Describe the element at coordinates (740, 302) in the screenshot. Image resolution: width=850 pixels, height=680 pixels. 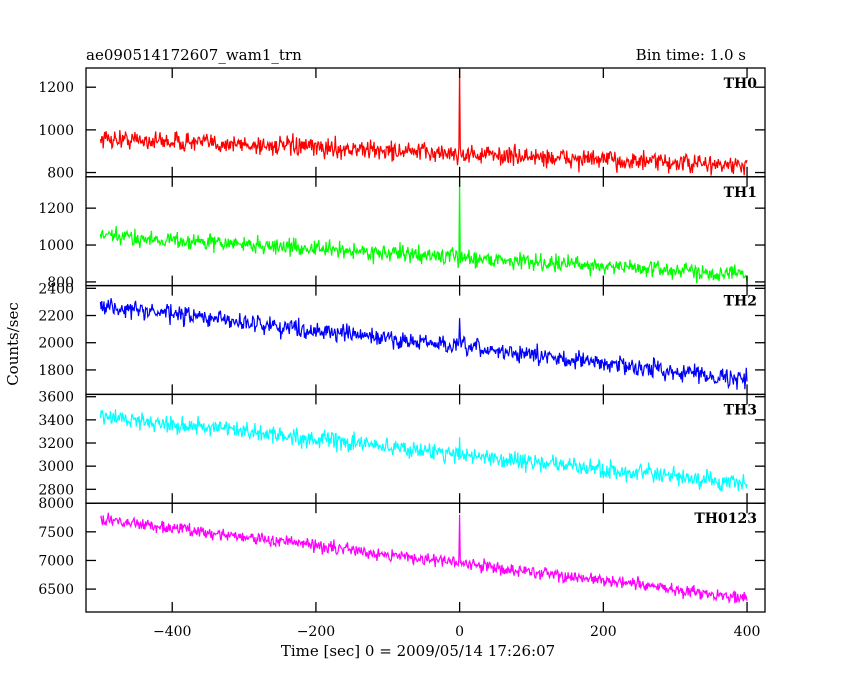
I see `panel-label-th2: TH2` at that location.